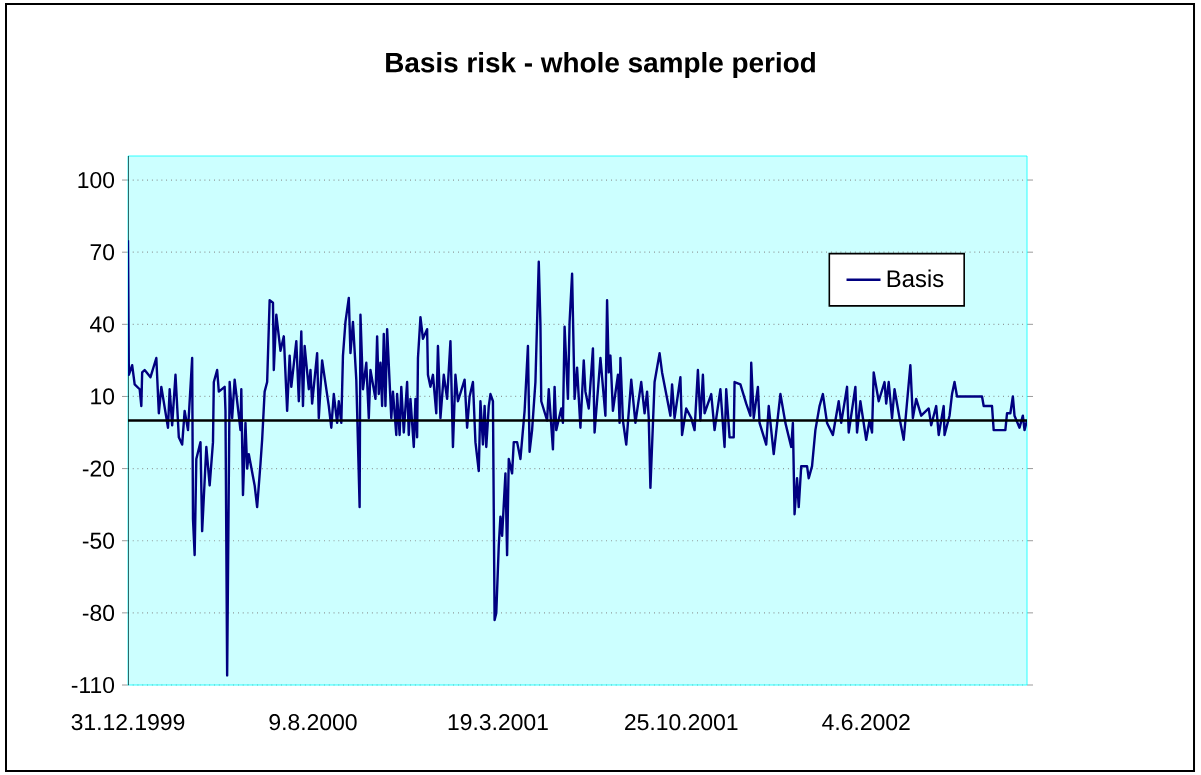  What do you see at coordinates (128, 722) in the screenshot?
I see `x-tick-label: 31.12.1999` at bounding box center [128, 722].